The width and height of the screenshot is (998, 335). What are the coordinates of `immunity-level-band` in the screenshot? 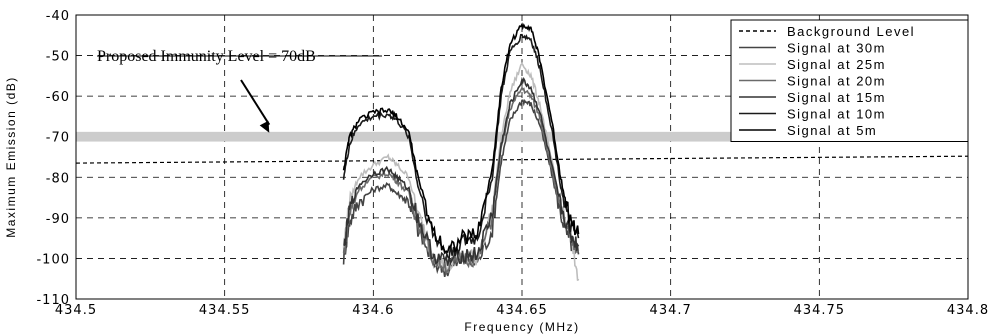 It's located at (522, 136).